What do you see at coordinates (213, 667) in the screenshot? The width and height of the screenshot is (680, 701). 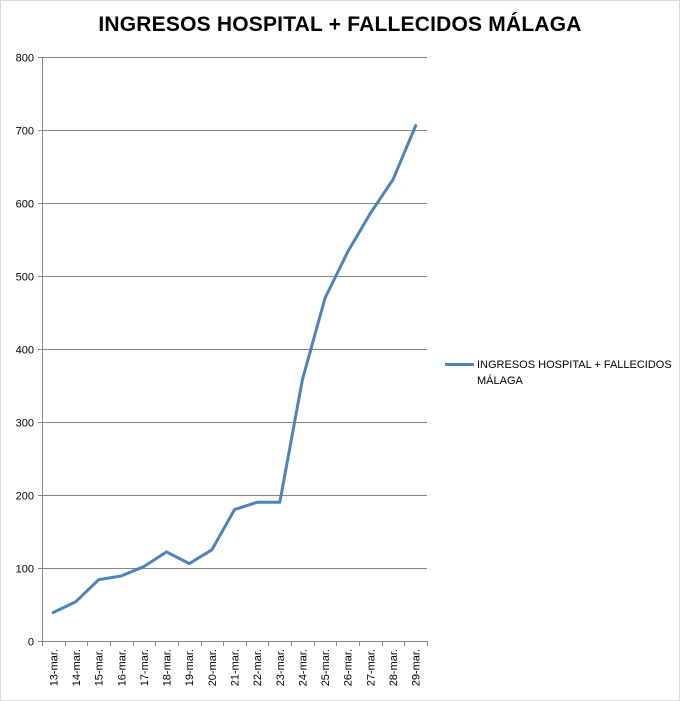 I see `x-tick-label: 20-mar.` at bounding box center [213, 667].